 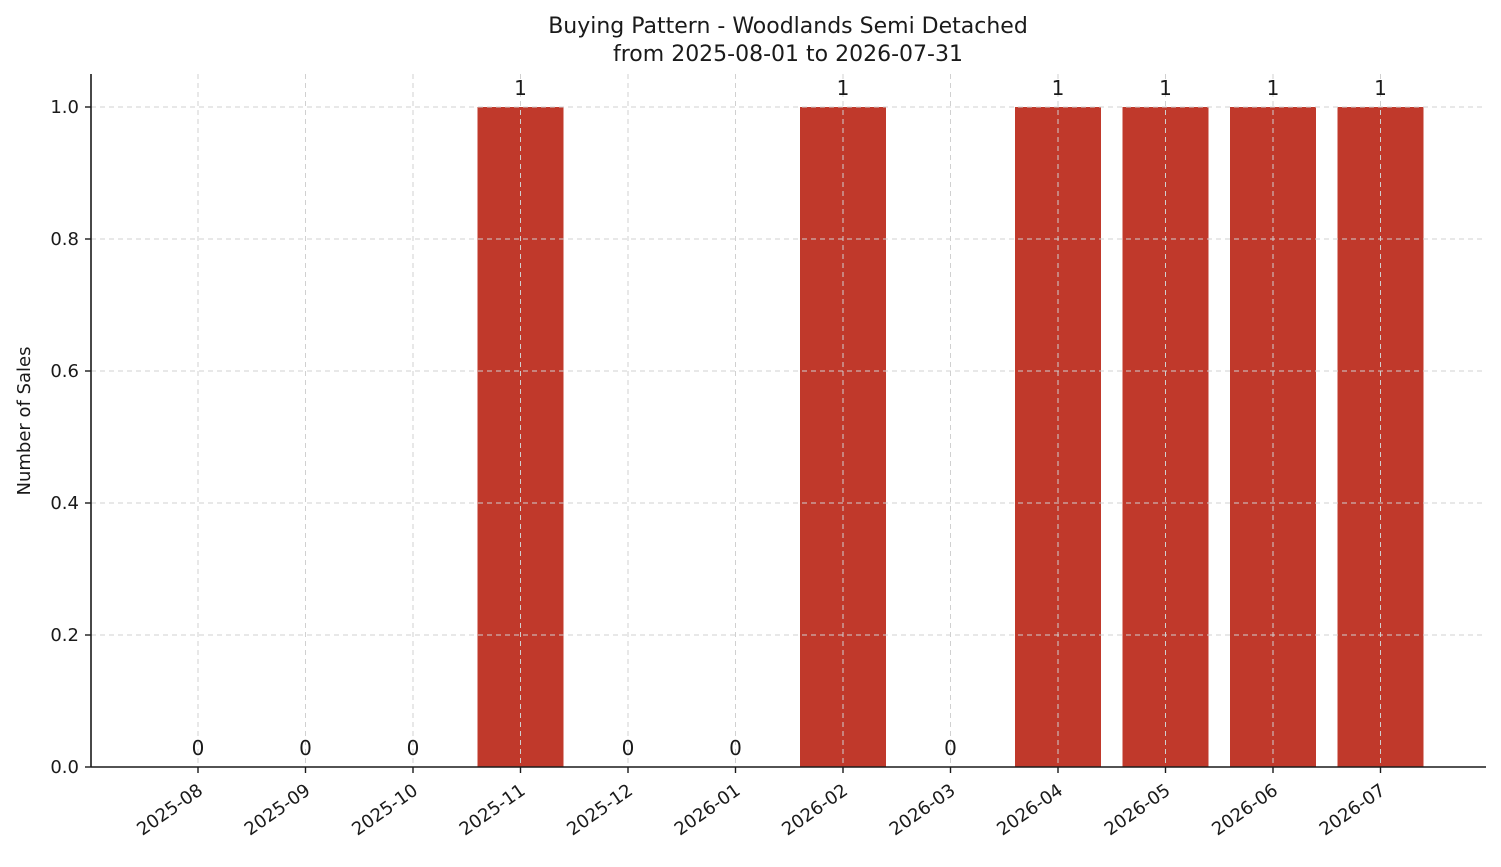 I want to click on y-tick-label: 0.0, so click(x=64, y=767).